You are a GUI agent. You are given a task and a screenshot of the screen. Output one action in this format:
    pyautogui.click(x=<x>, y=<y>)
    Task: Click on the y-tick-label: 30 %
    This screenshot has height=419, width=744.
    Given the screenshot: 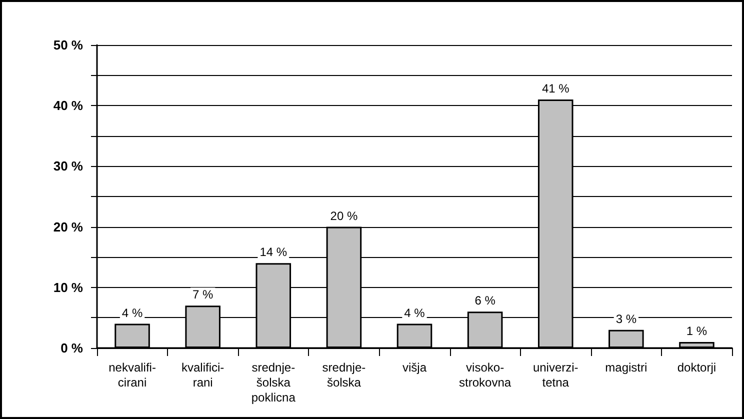 What is the action you would take?
    pyautogui.click(x=68, y=166)
    